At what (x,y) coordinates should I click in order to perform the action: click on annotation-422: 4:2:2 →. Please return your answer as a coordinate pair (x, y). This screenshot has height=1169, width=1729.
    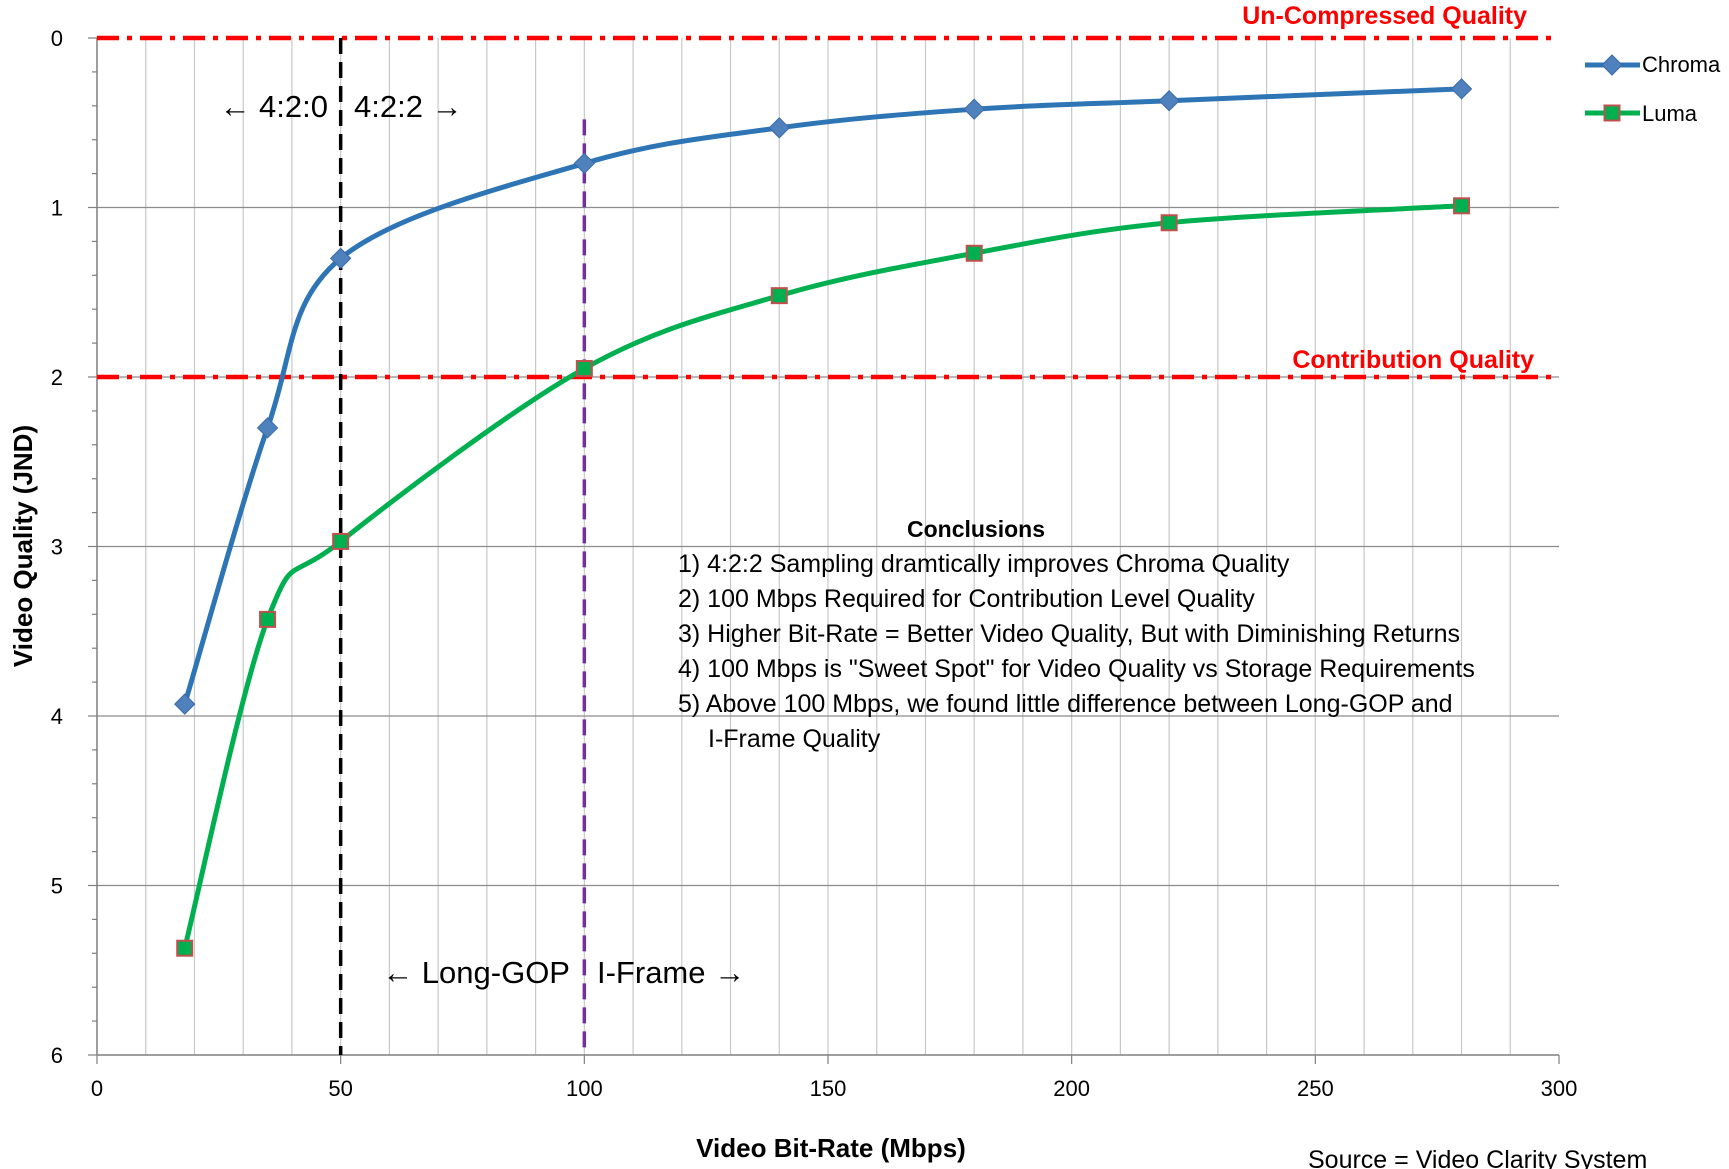
    Looking at the image, I should click on (408, 106).